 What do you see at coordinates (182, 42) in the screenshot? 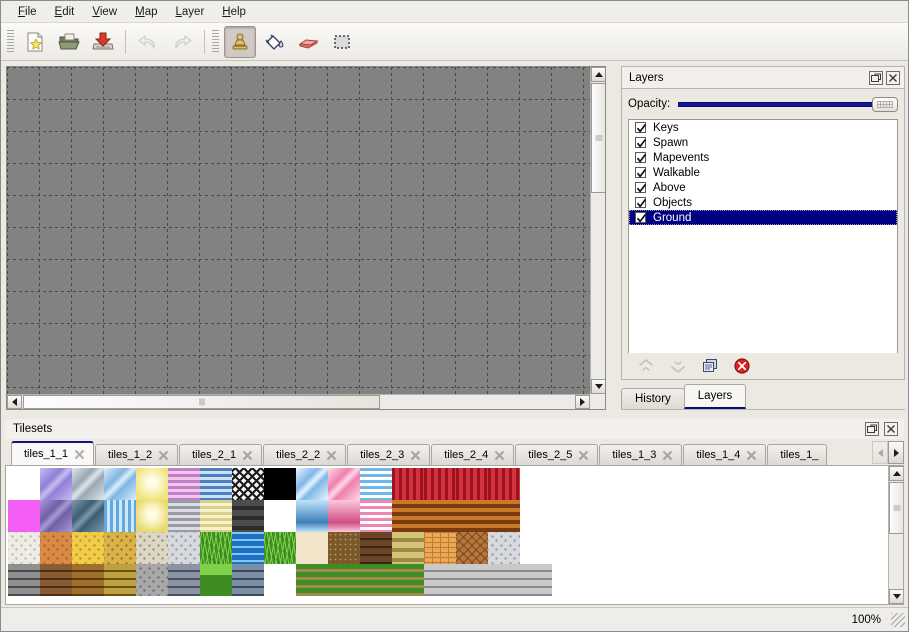
I see `redo-icon` at bounding box center [182, 42].